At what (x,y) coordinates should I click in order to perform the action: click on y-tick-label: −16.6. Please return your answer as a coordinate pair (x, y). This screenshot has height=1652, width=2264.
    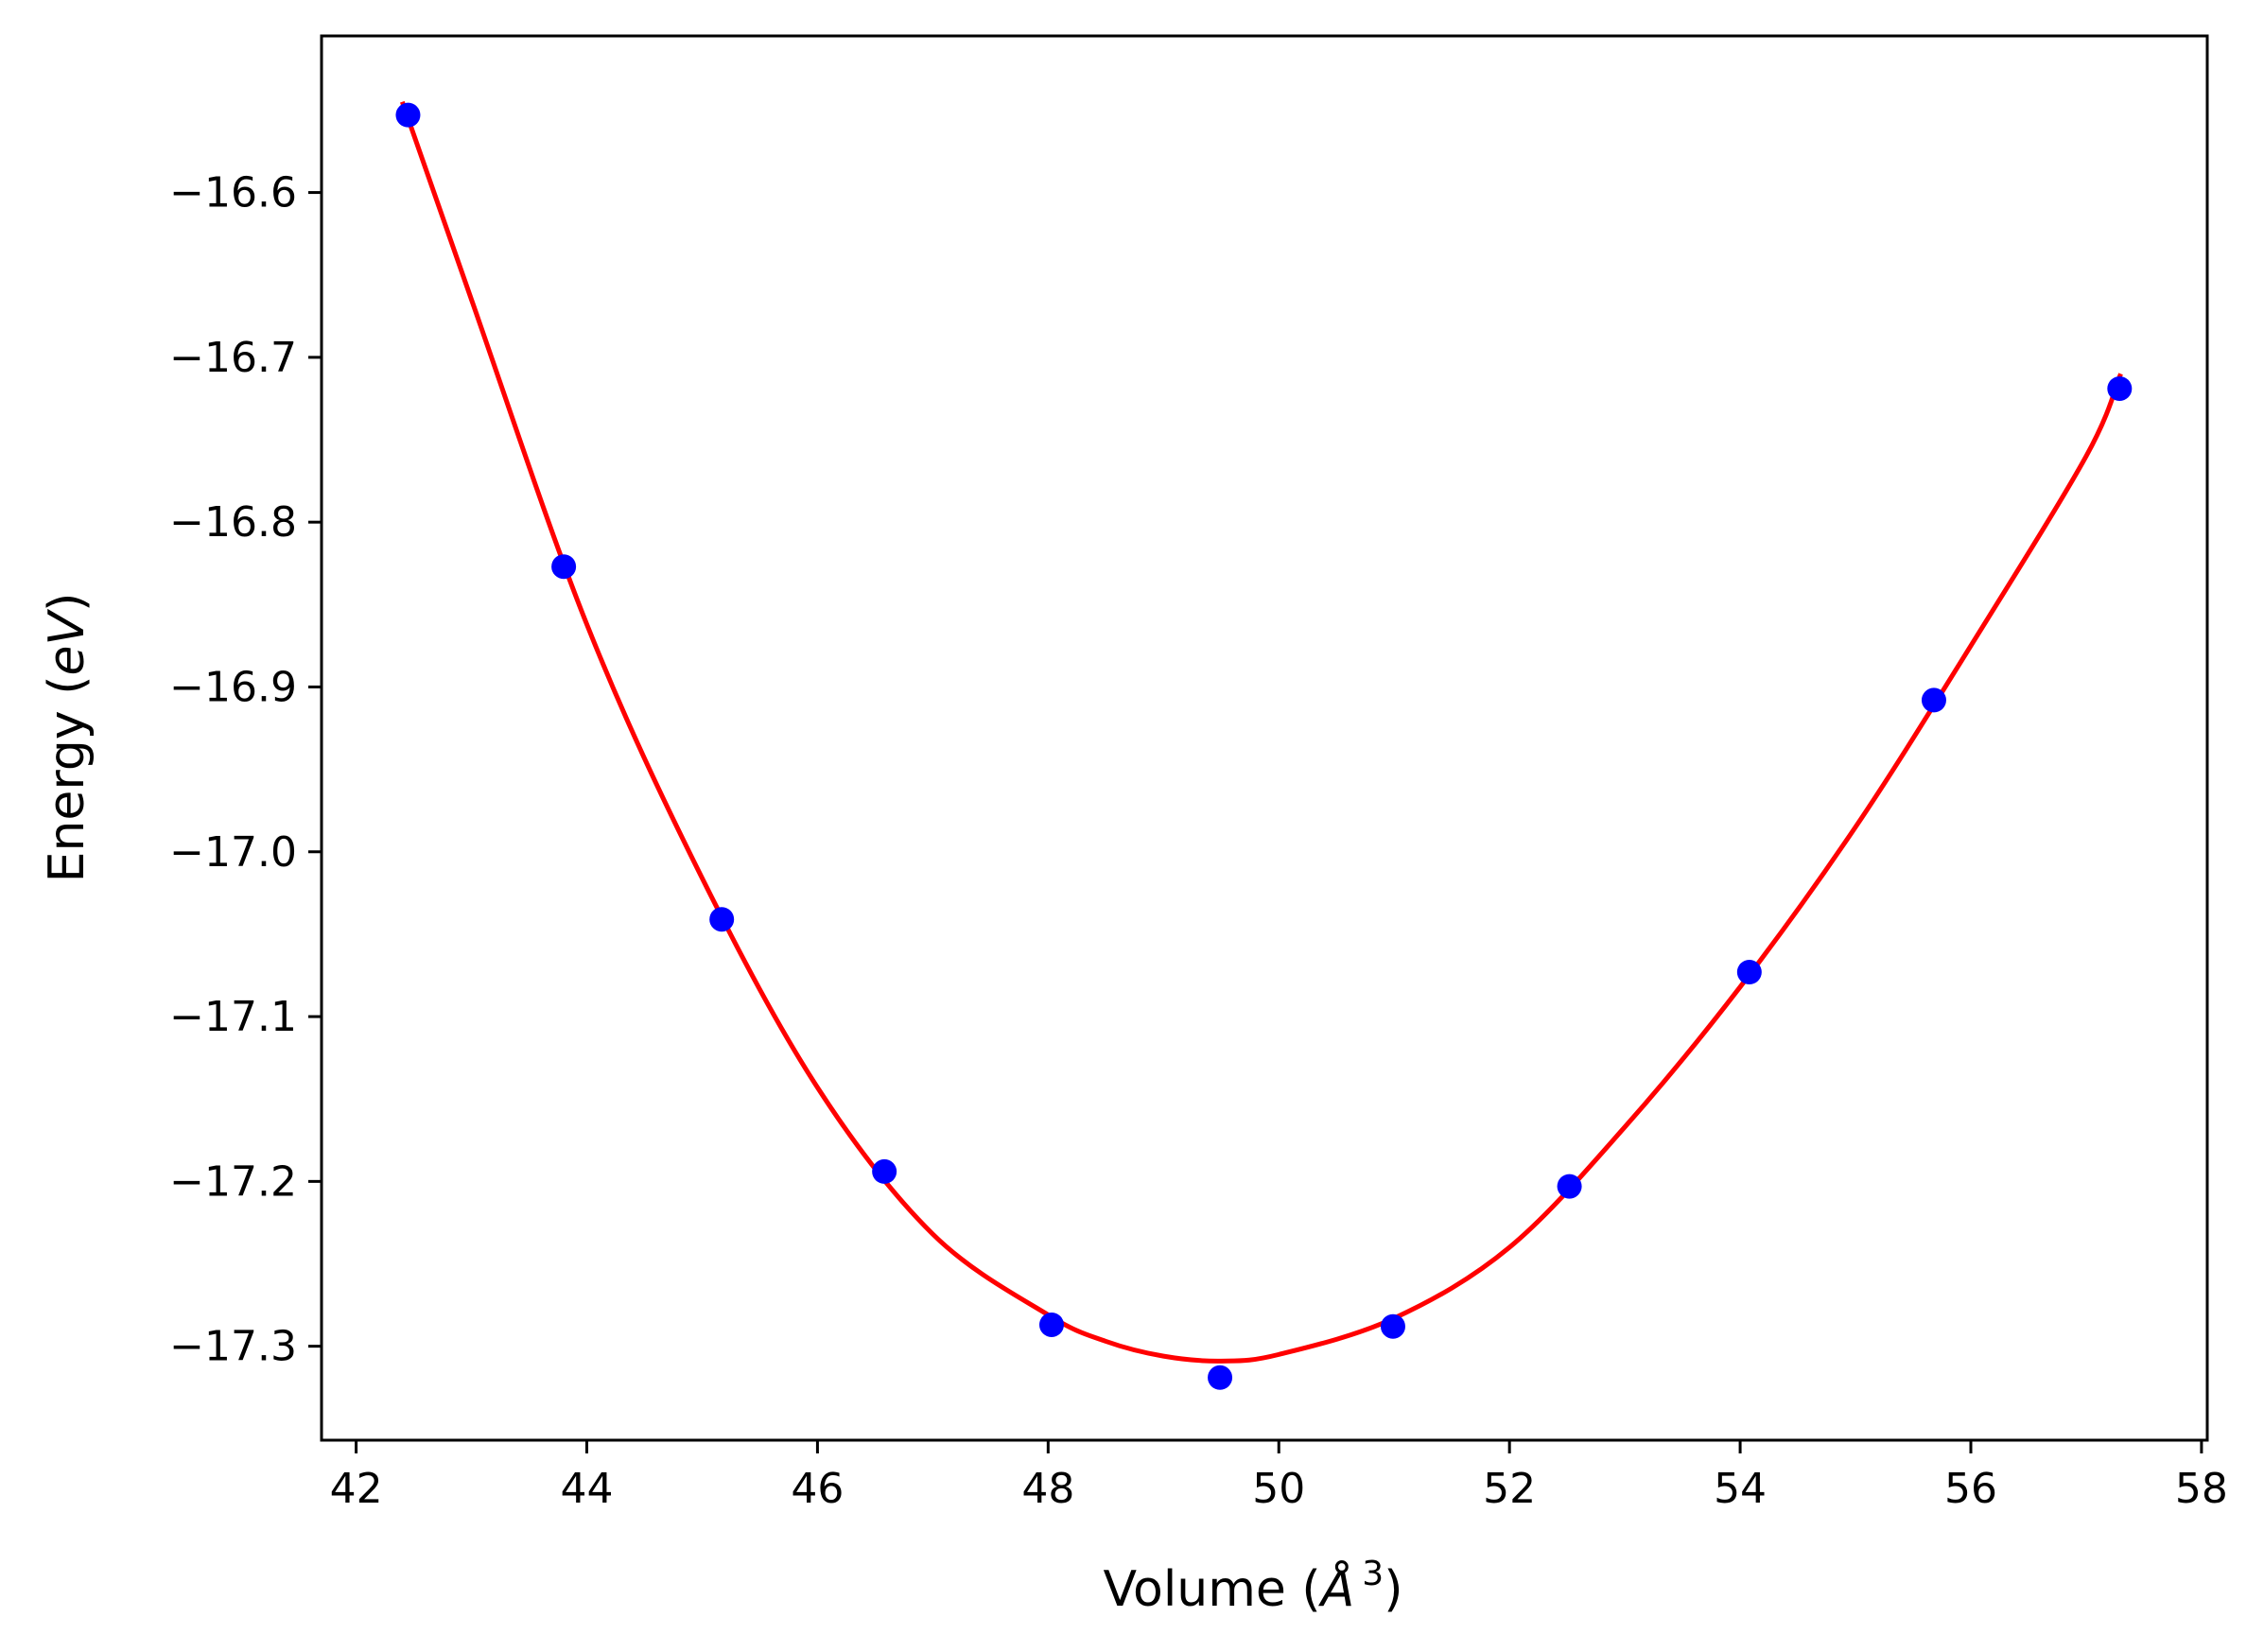
    Looking at the image, I should click on (233, 193).